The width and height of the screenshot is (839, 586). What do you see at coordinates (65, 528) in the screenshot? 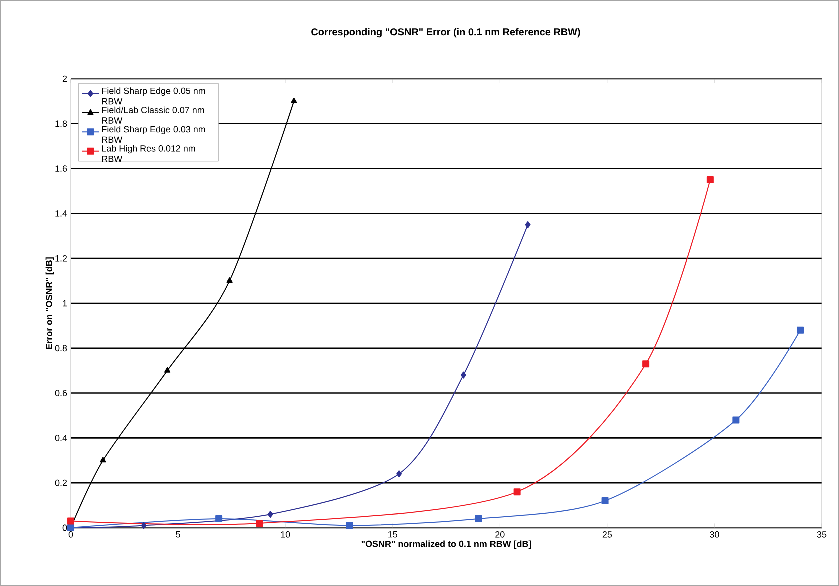
I see `y-tick-label: 0` at bounding box center [65, 528].